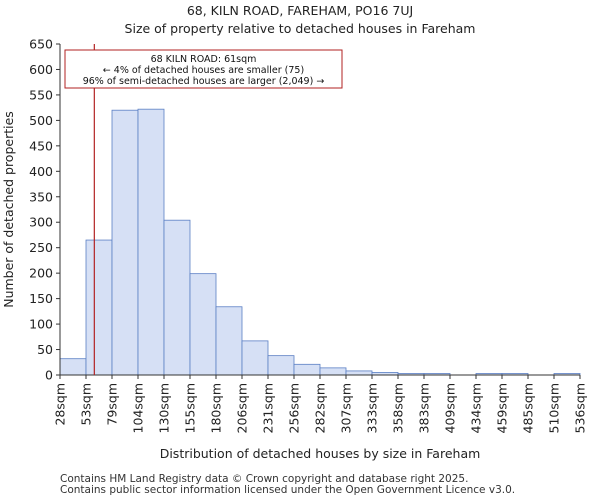  What do you see at coordinates (151, 242) in the screenshot?
I see `bar-104sqm` at bounding box center [151, 242].